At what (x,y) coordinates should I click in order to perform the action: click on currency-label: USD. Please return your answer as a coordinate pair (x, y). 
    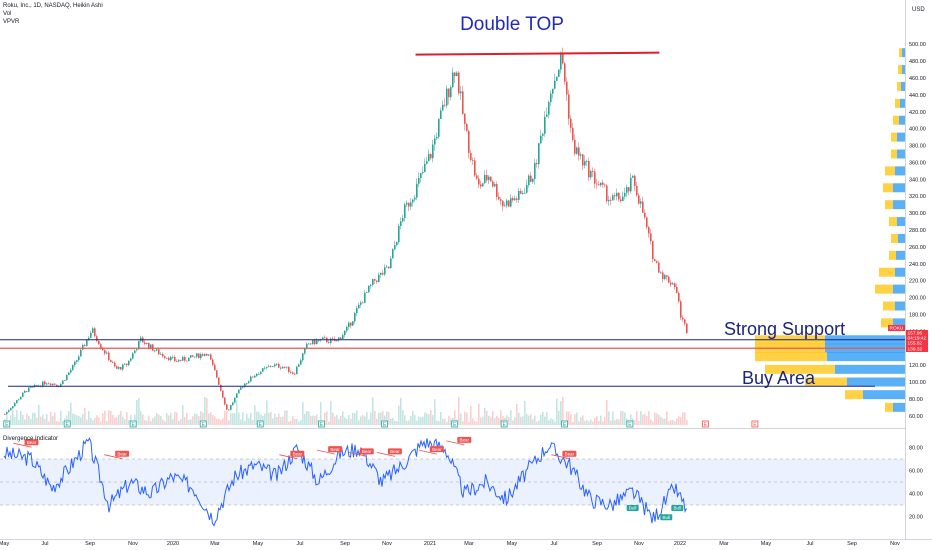
    Looking at the image, I should click on (918, 10).